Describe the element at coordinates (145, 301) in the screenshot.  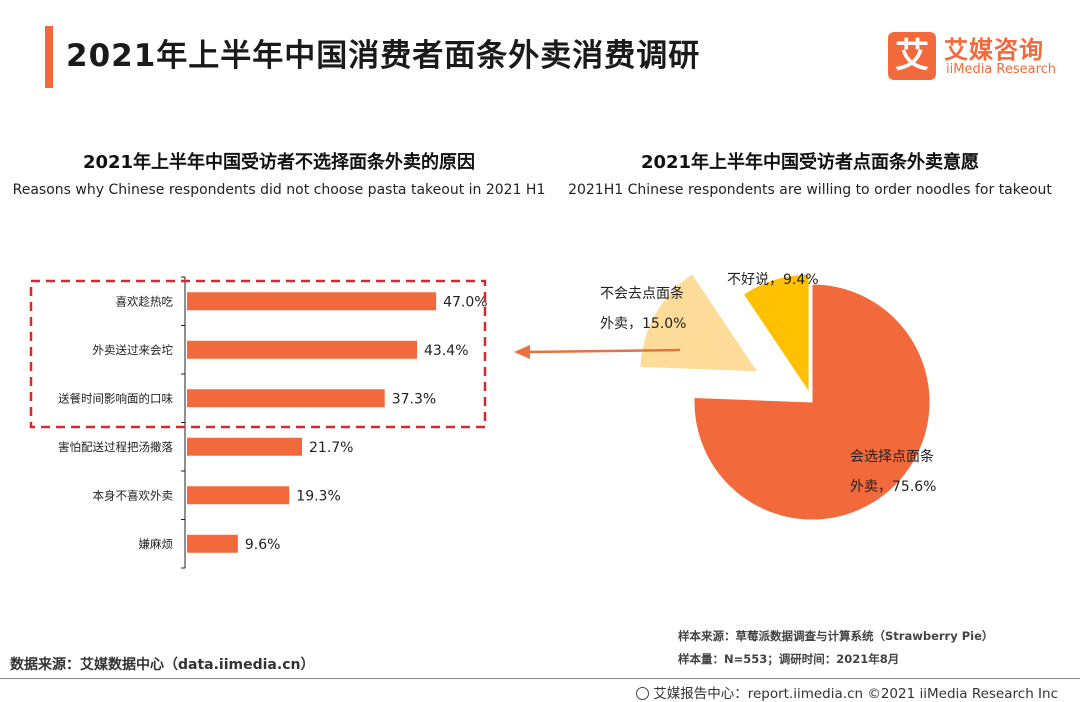
I see `bar-category-label: 喜欢趁热吃` at that location.